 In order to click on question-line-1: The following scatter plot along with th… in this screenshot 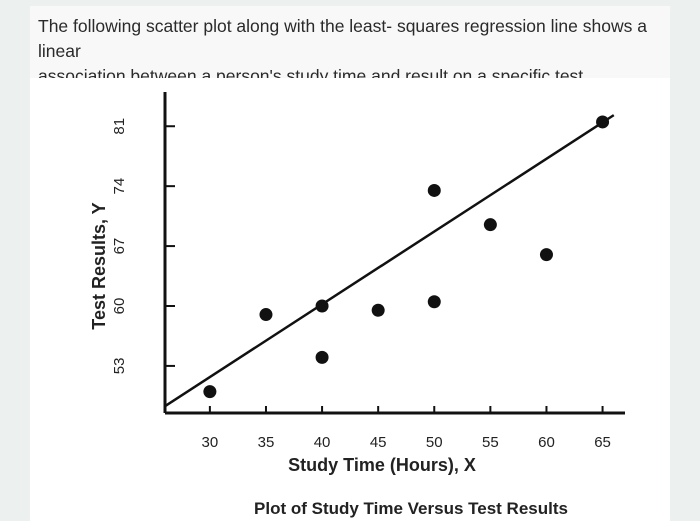, I will do `click(342, 38)`.